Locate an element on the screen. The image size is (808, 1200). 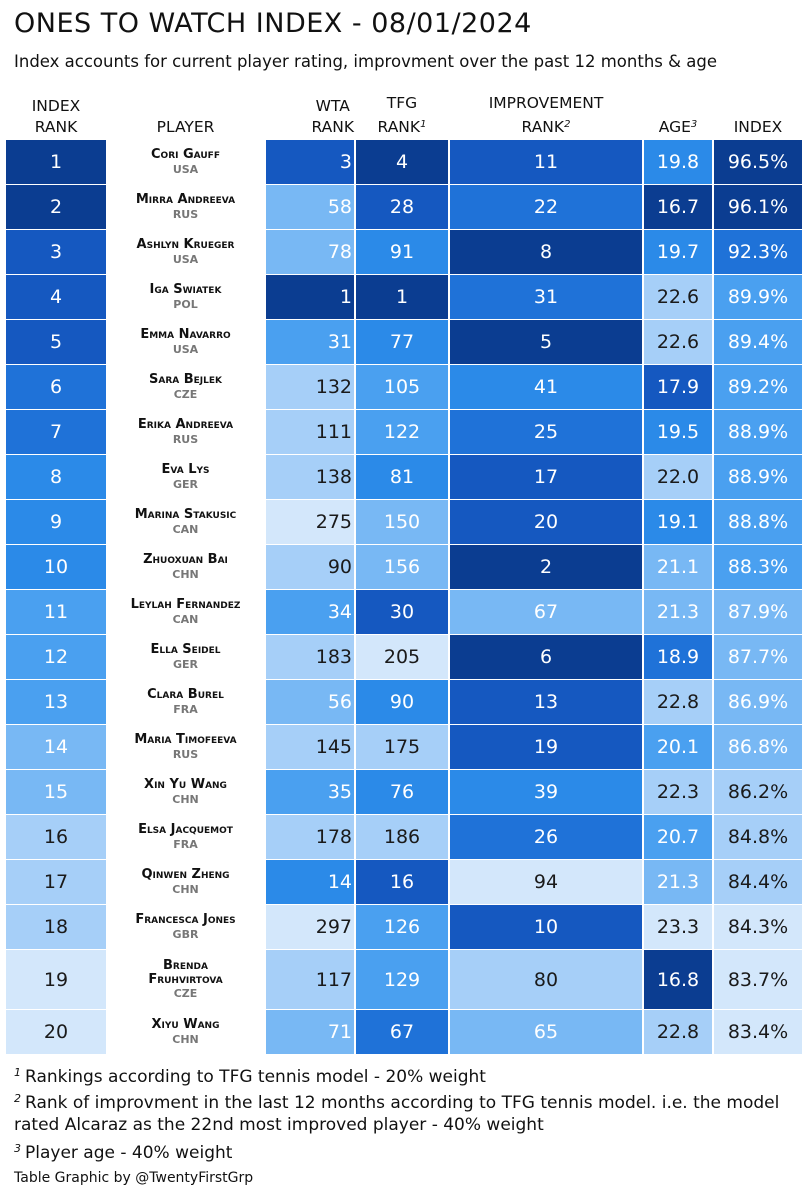
tfg-rank-cell: 150 is located at coordinates (402, 522).